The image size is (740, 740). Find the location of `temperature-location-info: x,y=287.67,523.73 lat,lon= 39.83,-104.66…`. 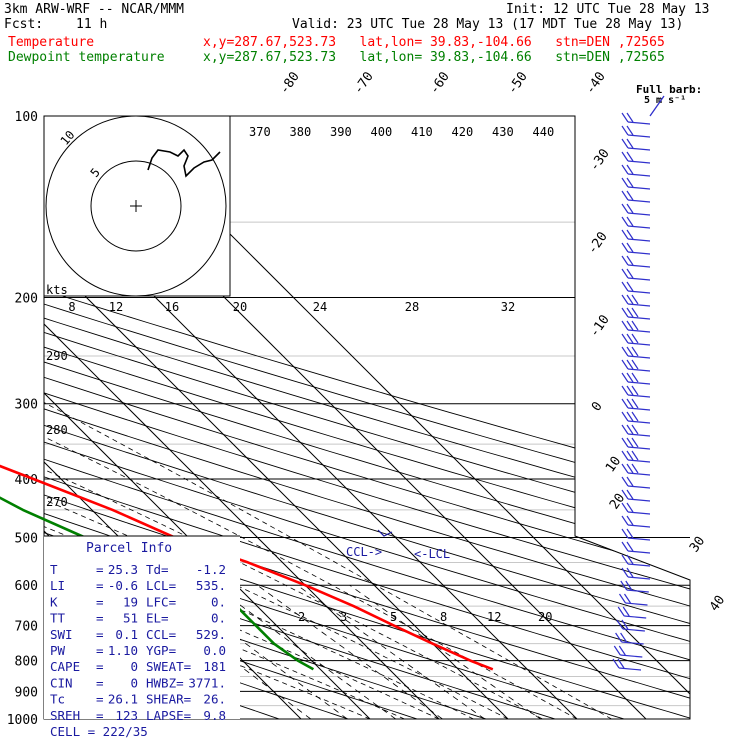

temperature-location-info: x,y=287.67,523.73 lat,lon= 39.83,-104.66… is located at coordinates (434, 42).